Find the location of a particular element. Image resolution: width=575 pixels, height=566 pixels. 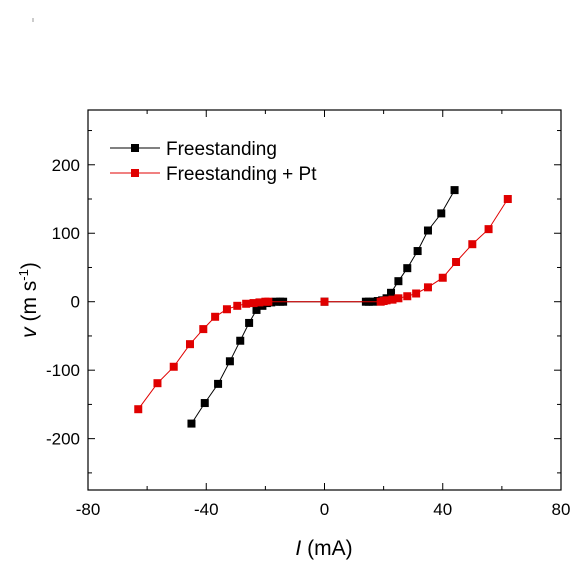

x-tick-label: 0 is located at coordinates (324, 509).